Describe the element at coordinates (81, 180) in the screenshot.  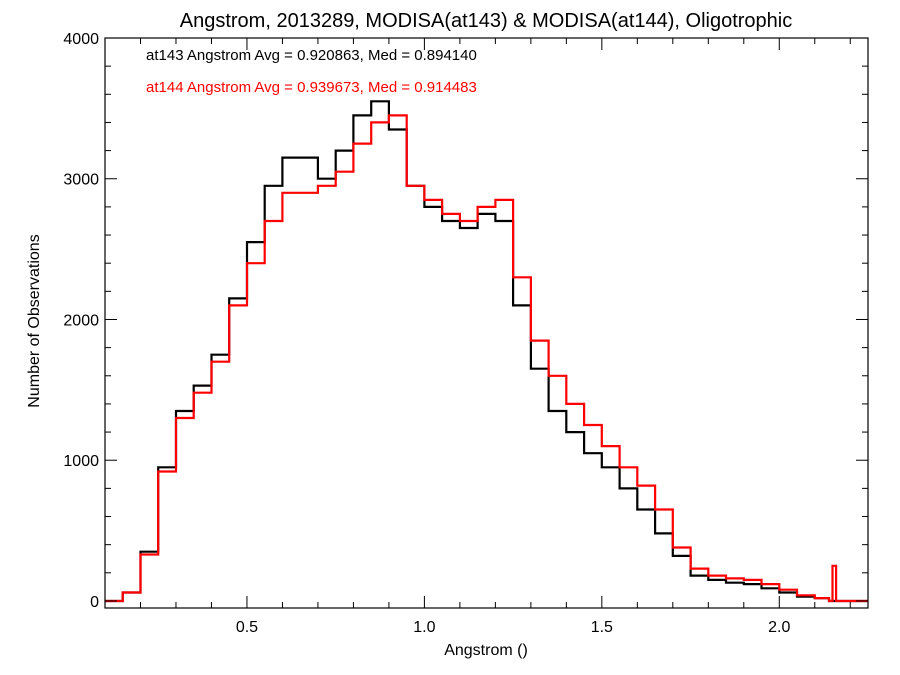
I see `y-tick-label: 3000` at that location.